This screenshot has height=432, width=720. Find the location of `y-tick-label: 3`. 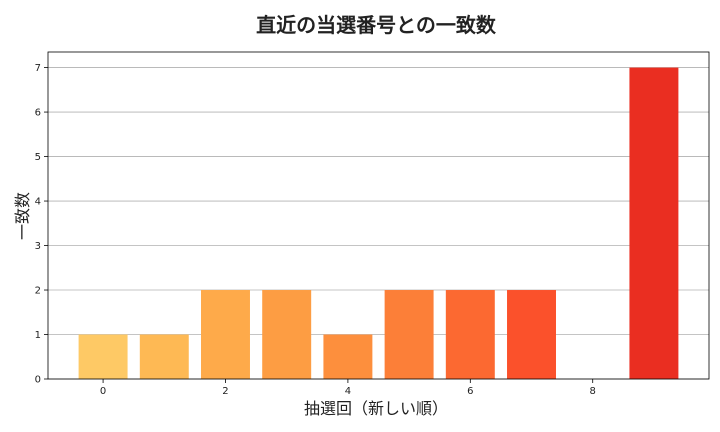

y-tick-label: 3 is located at coordinates (38, 246).